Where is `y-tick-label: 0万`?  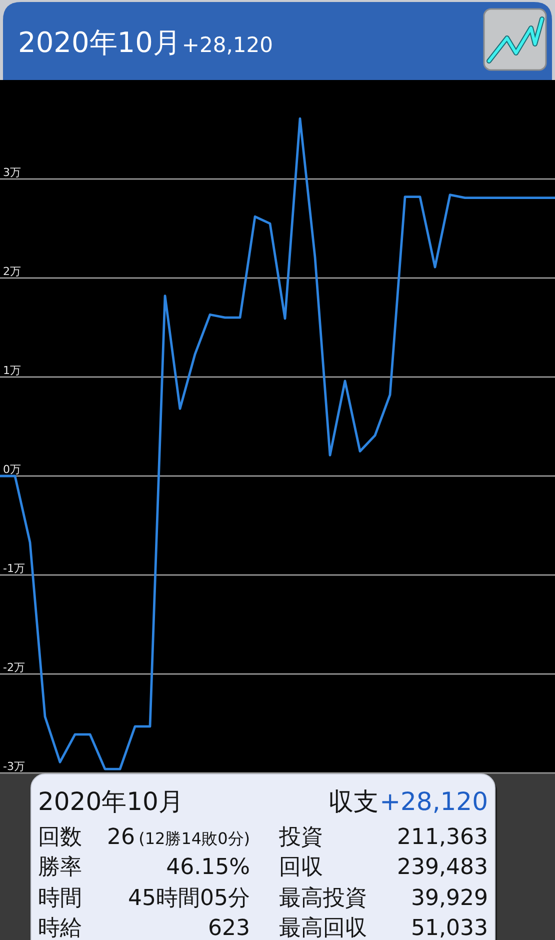
y-tick-label: 0万 is located at coordinates (12, 469).